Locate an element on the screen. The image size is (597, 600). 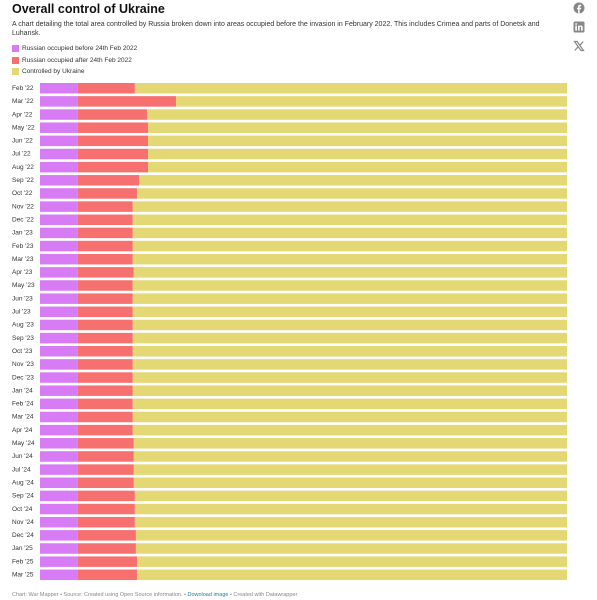
facebook-icon is located at coordinates (579, 8).